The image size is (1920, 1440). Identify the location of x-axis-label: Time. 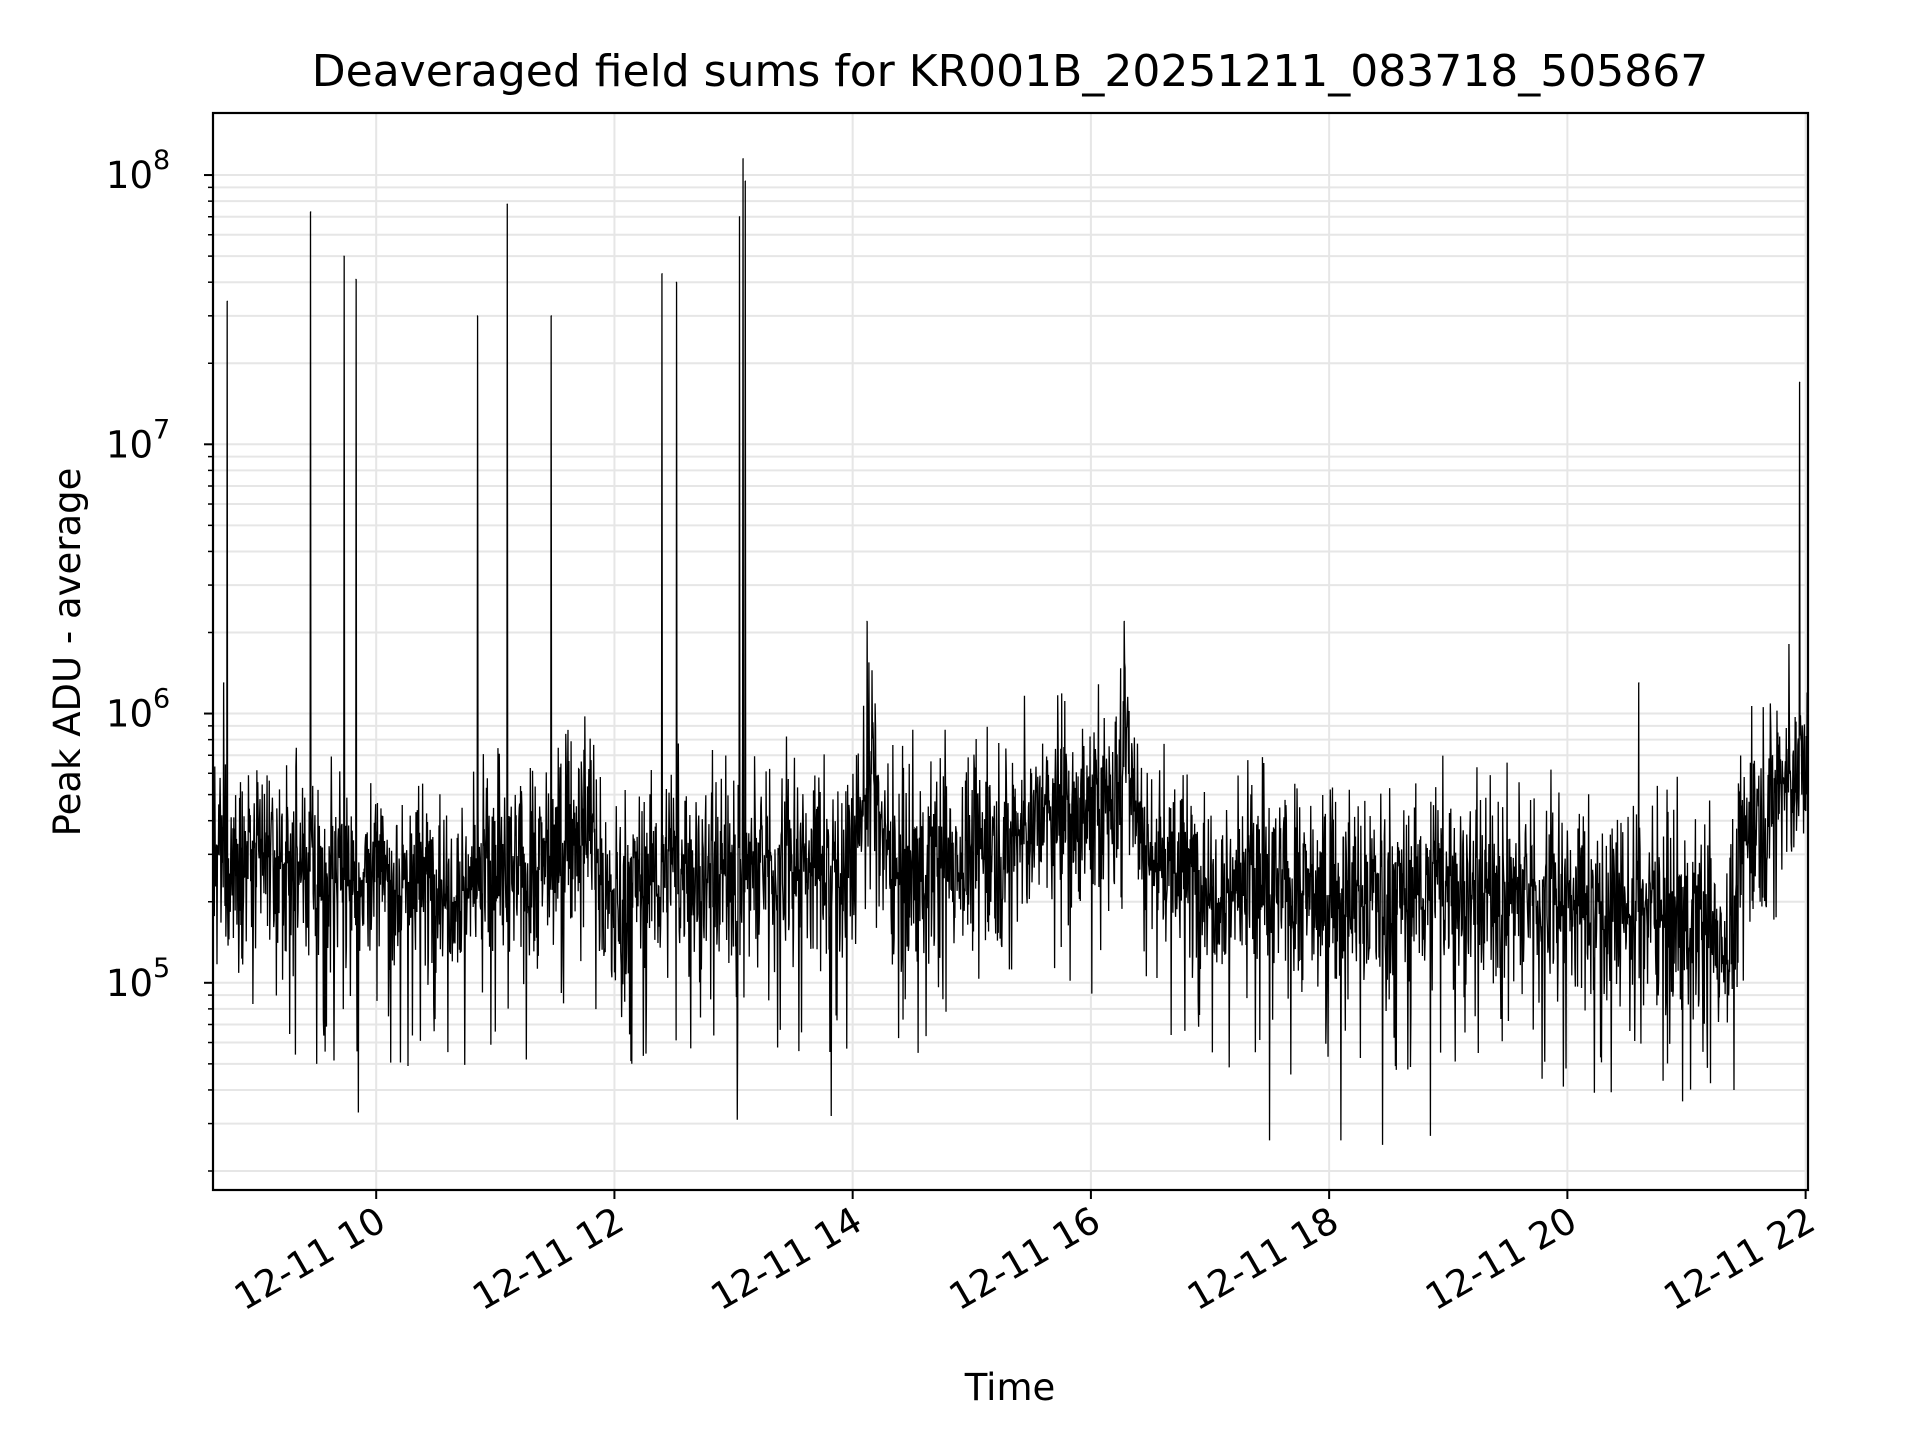
(1010, 1387).